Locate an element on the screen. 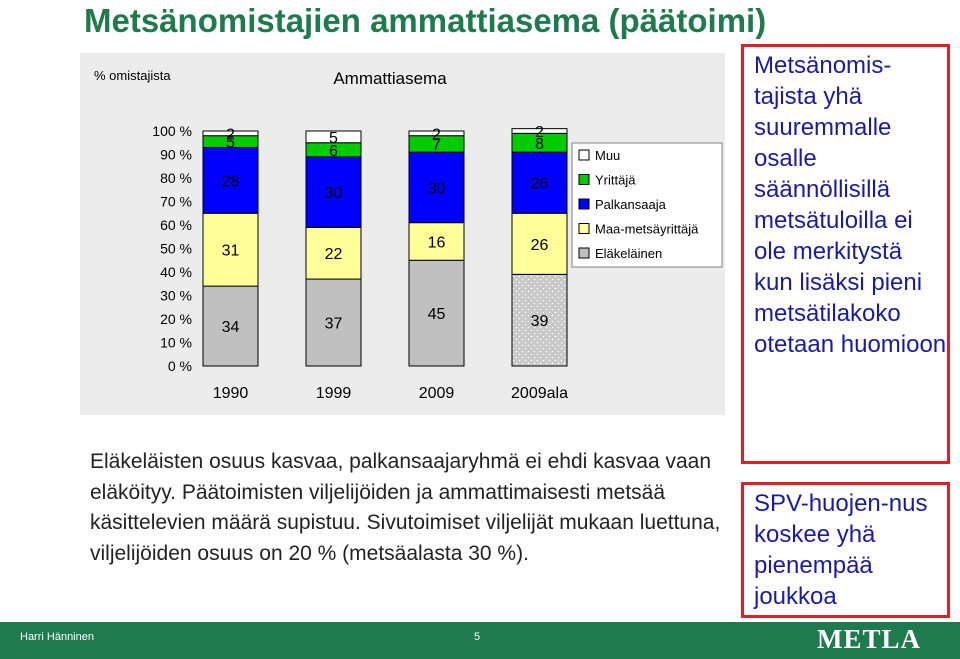 Image resolution: width=960 pixels, height=659 pixels. y-tick-label: 40 % is located at coordinates (176, 272).